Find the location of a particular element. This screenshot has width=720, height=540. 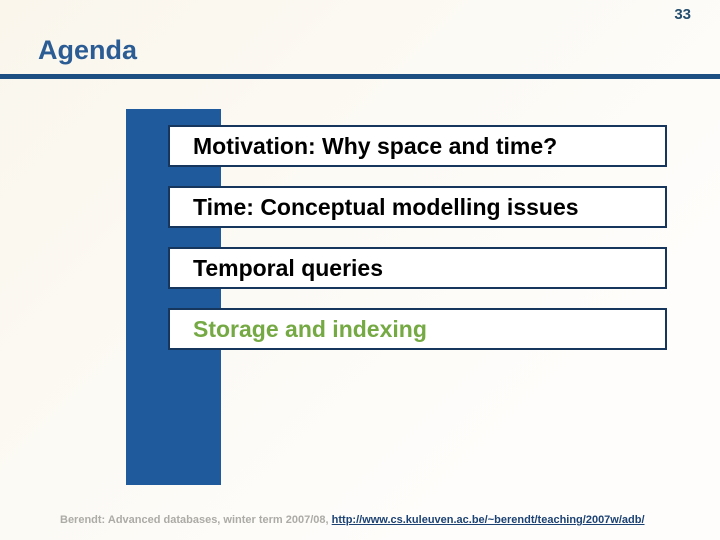

page-number: 33 is located at coordinates (682, 14).